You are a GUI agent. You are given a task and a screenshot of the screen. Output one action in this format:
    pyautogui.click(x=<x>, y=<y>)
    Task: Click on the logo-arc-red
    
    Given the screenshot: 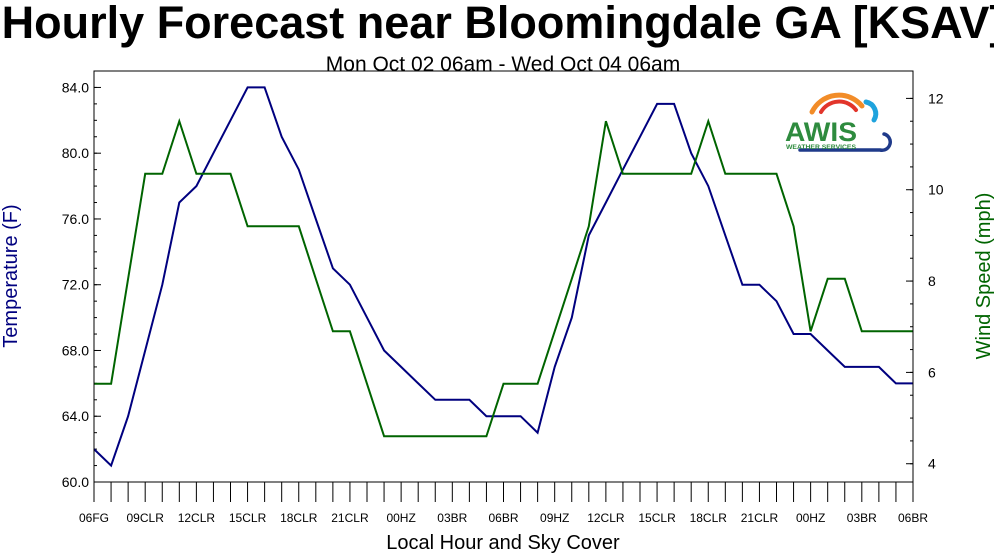 What is the action you would take?
    pyautogui.click(x=838, y=106)
    